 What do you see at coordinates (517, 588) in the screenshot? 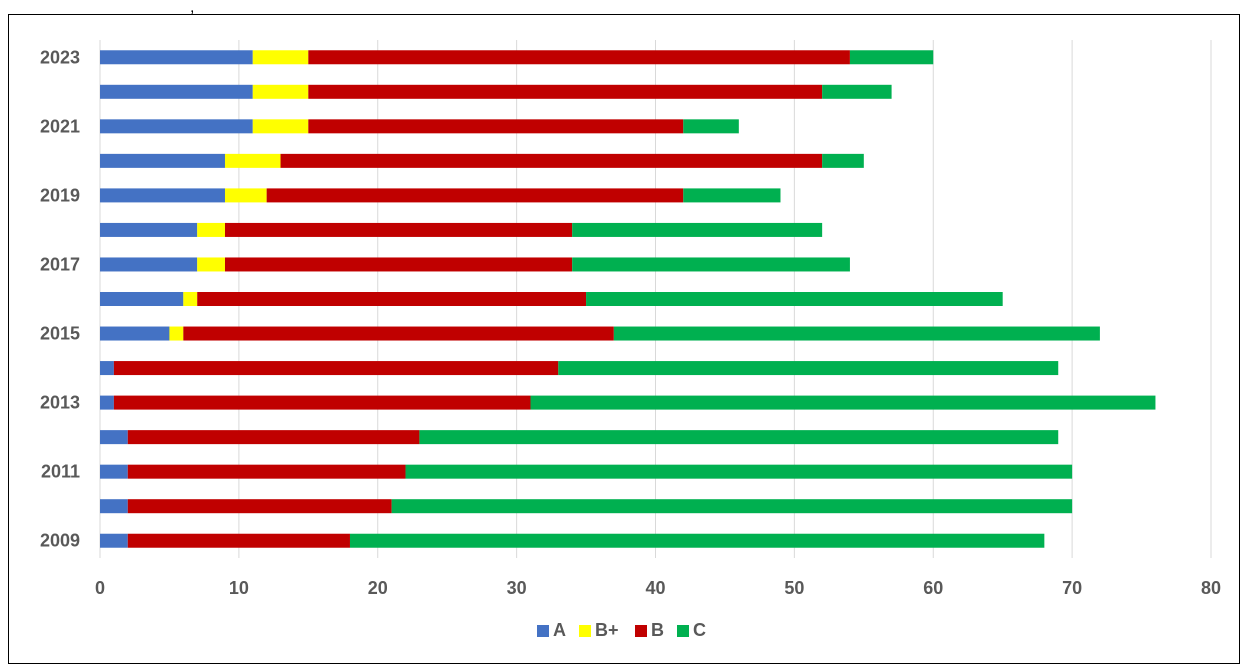
I see `x-tick-label-30: 30` at bounding box center [517, 588].